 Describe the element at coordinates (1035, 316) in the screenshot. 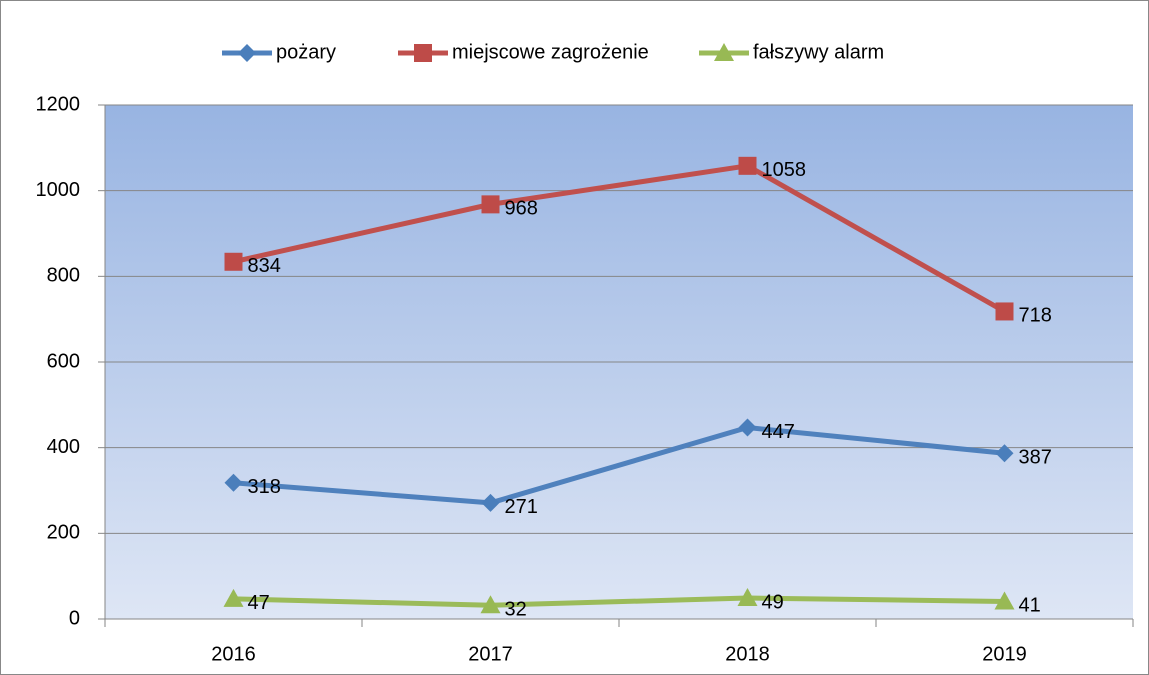

I see `data-label: 718` at that location.